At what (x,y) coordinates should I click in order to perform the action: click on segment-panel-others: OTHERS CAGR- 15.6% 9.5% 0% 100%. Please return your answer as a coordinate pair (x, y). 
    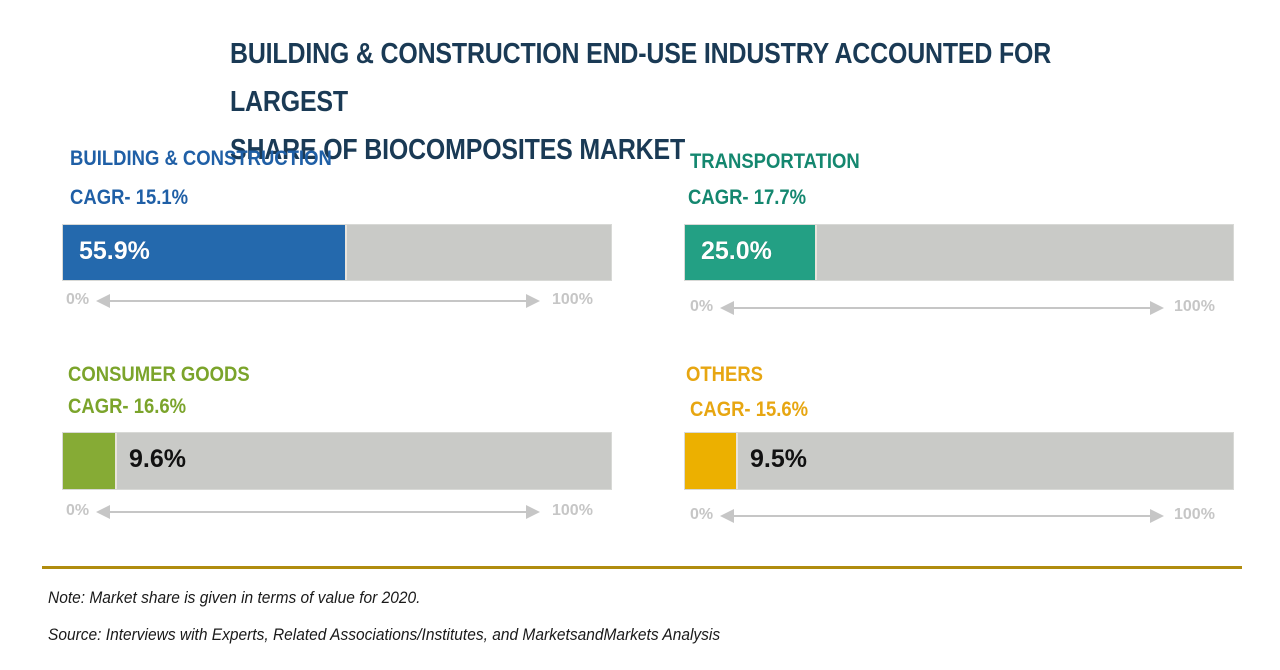
    Looking at the image, I should click on (964, 452).